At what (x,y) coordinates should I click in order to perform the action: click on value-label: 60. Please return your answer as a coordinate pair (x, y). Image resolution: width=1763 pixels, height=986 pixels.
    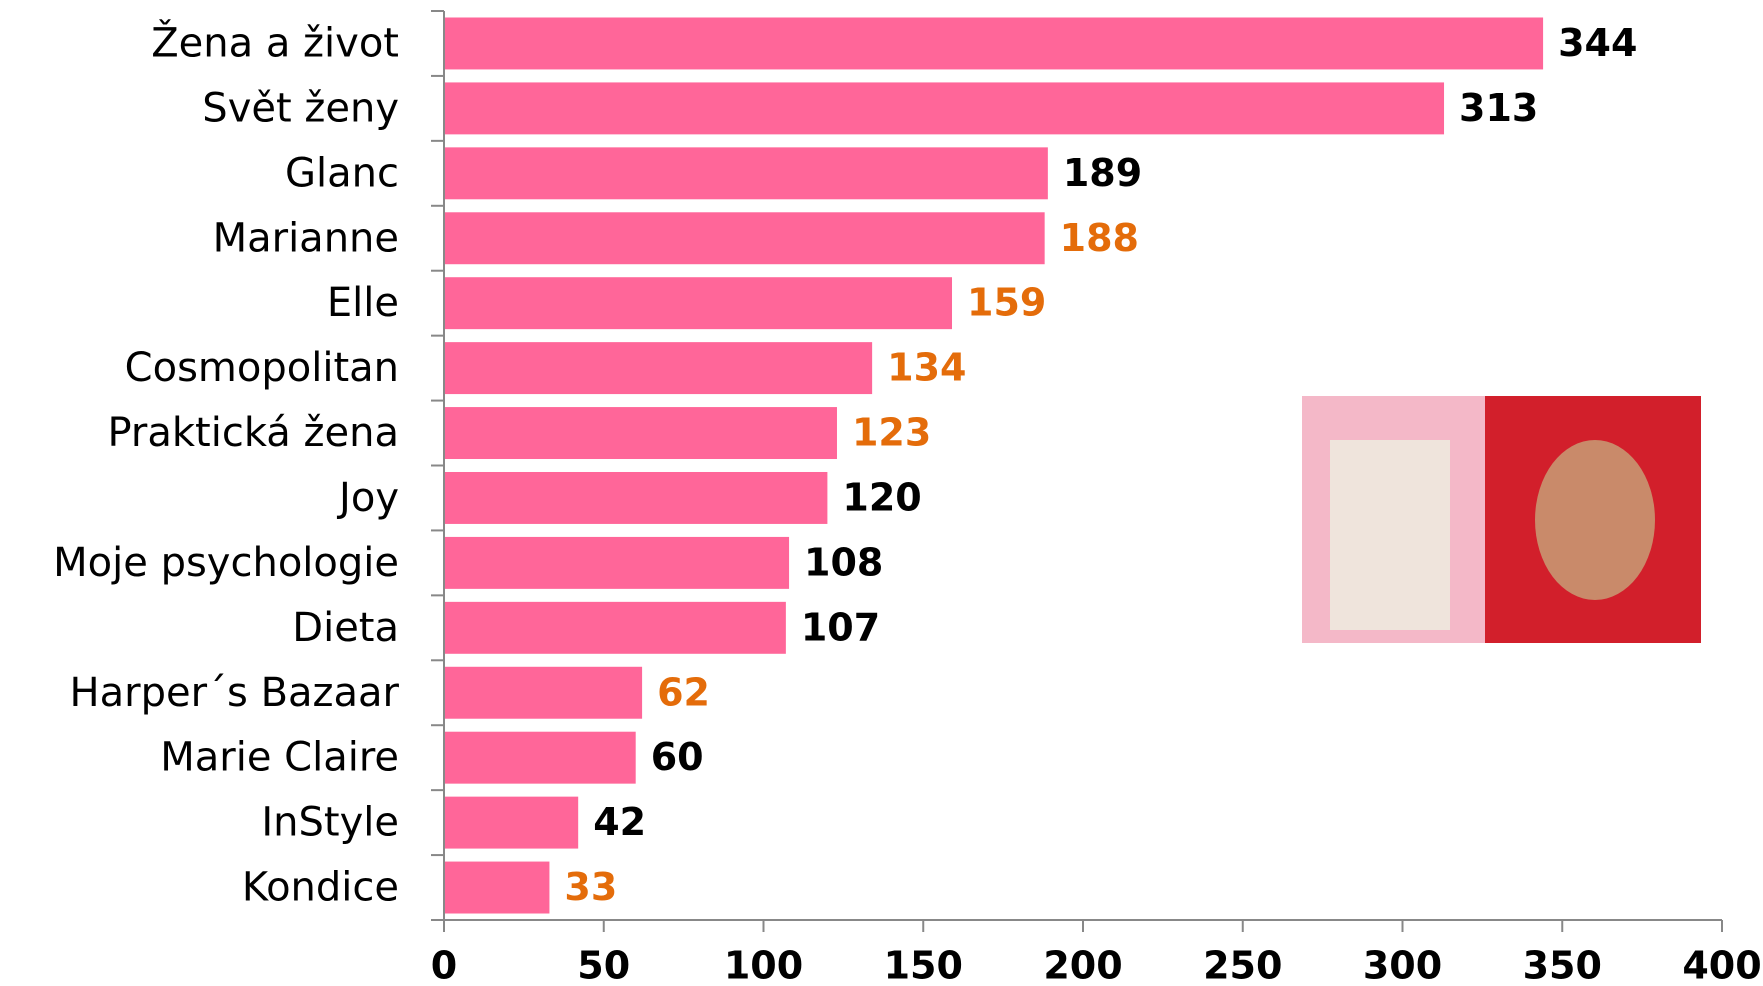
    Looking at the image, I should click on (677, 757).